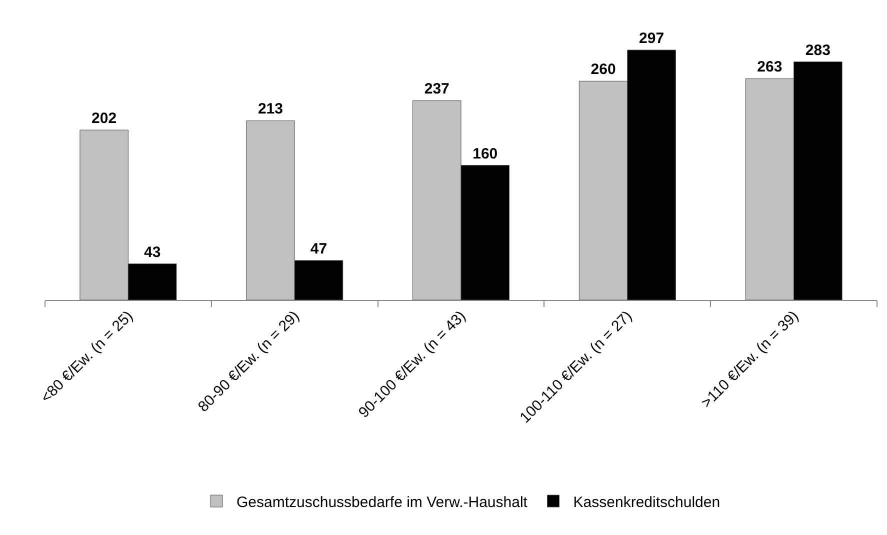 The height and width of the screenshot is (535, 887). I want to click on data-label: 160, so click(485, 153).